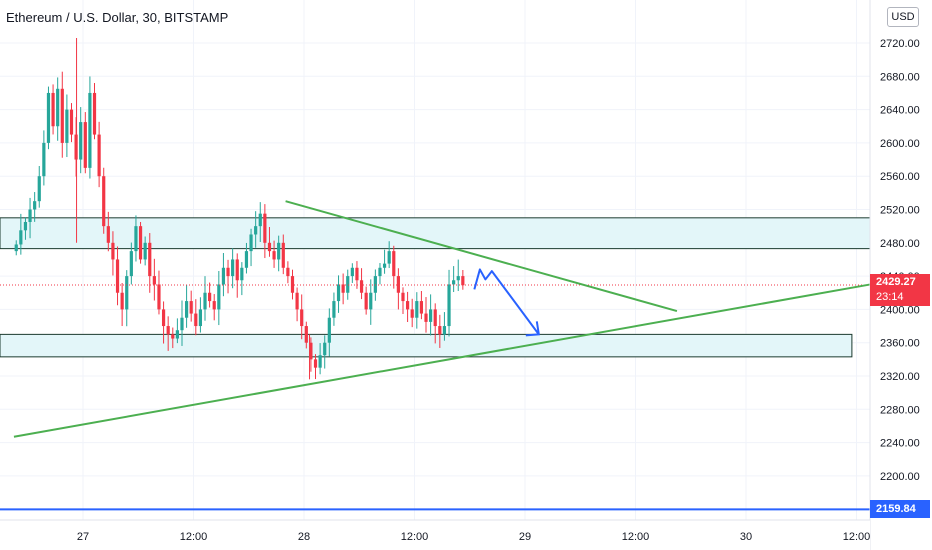 The height and width of the screenshot is (550, 932). I want to click on time-axis-bg, so click(435, 535).